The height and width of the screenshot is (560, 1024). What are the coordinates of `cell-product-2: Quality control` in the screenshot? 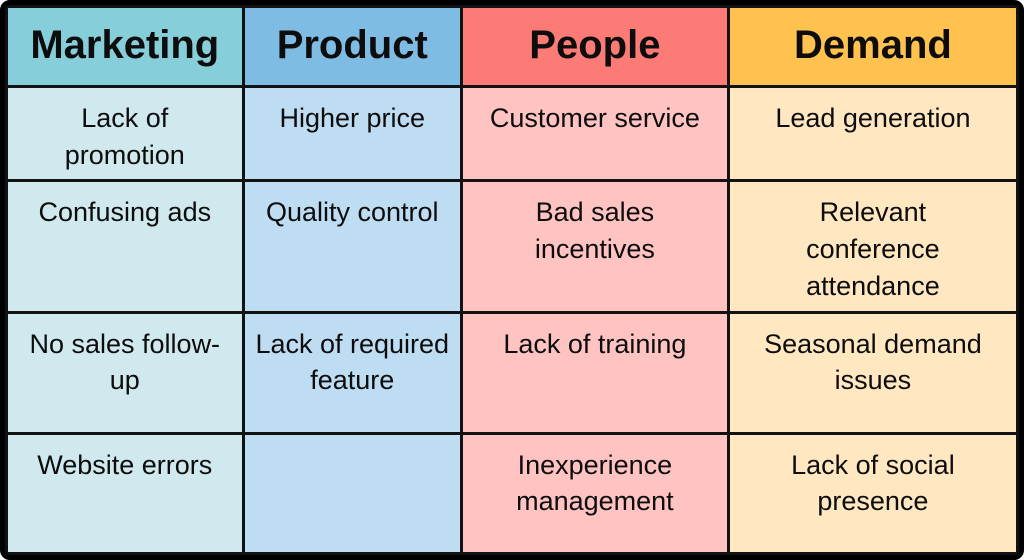 It's located at (352, 246).